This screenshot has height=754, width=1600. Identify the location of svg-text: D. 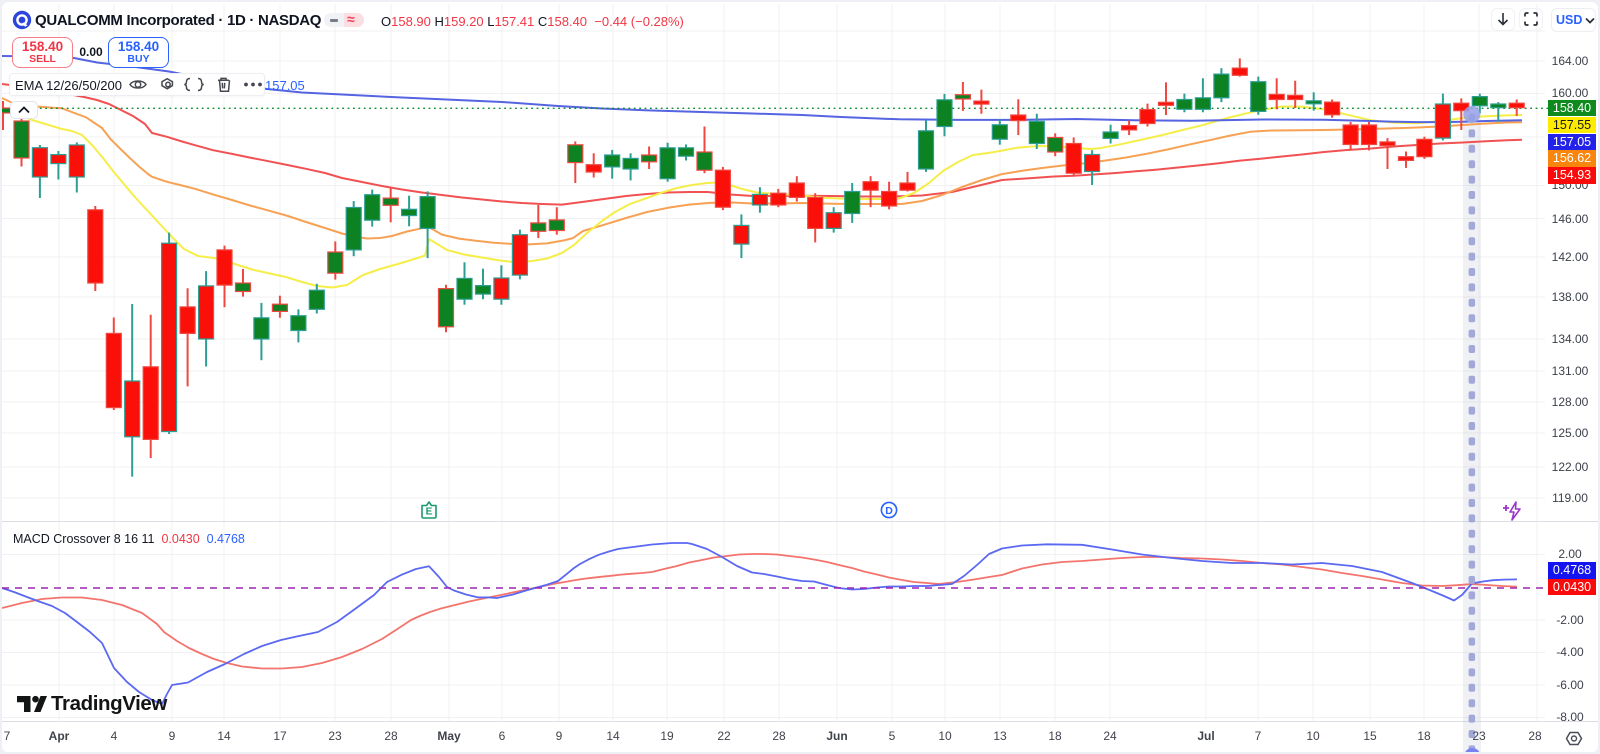
(889, 511).